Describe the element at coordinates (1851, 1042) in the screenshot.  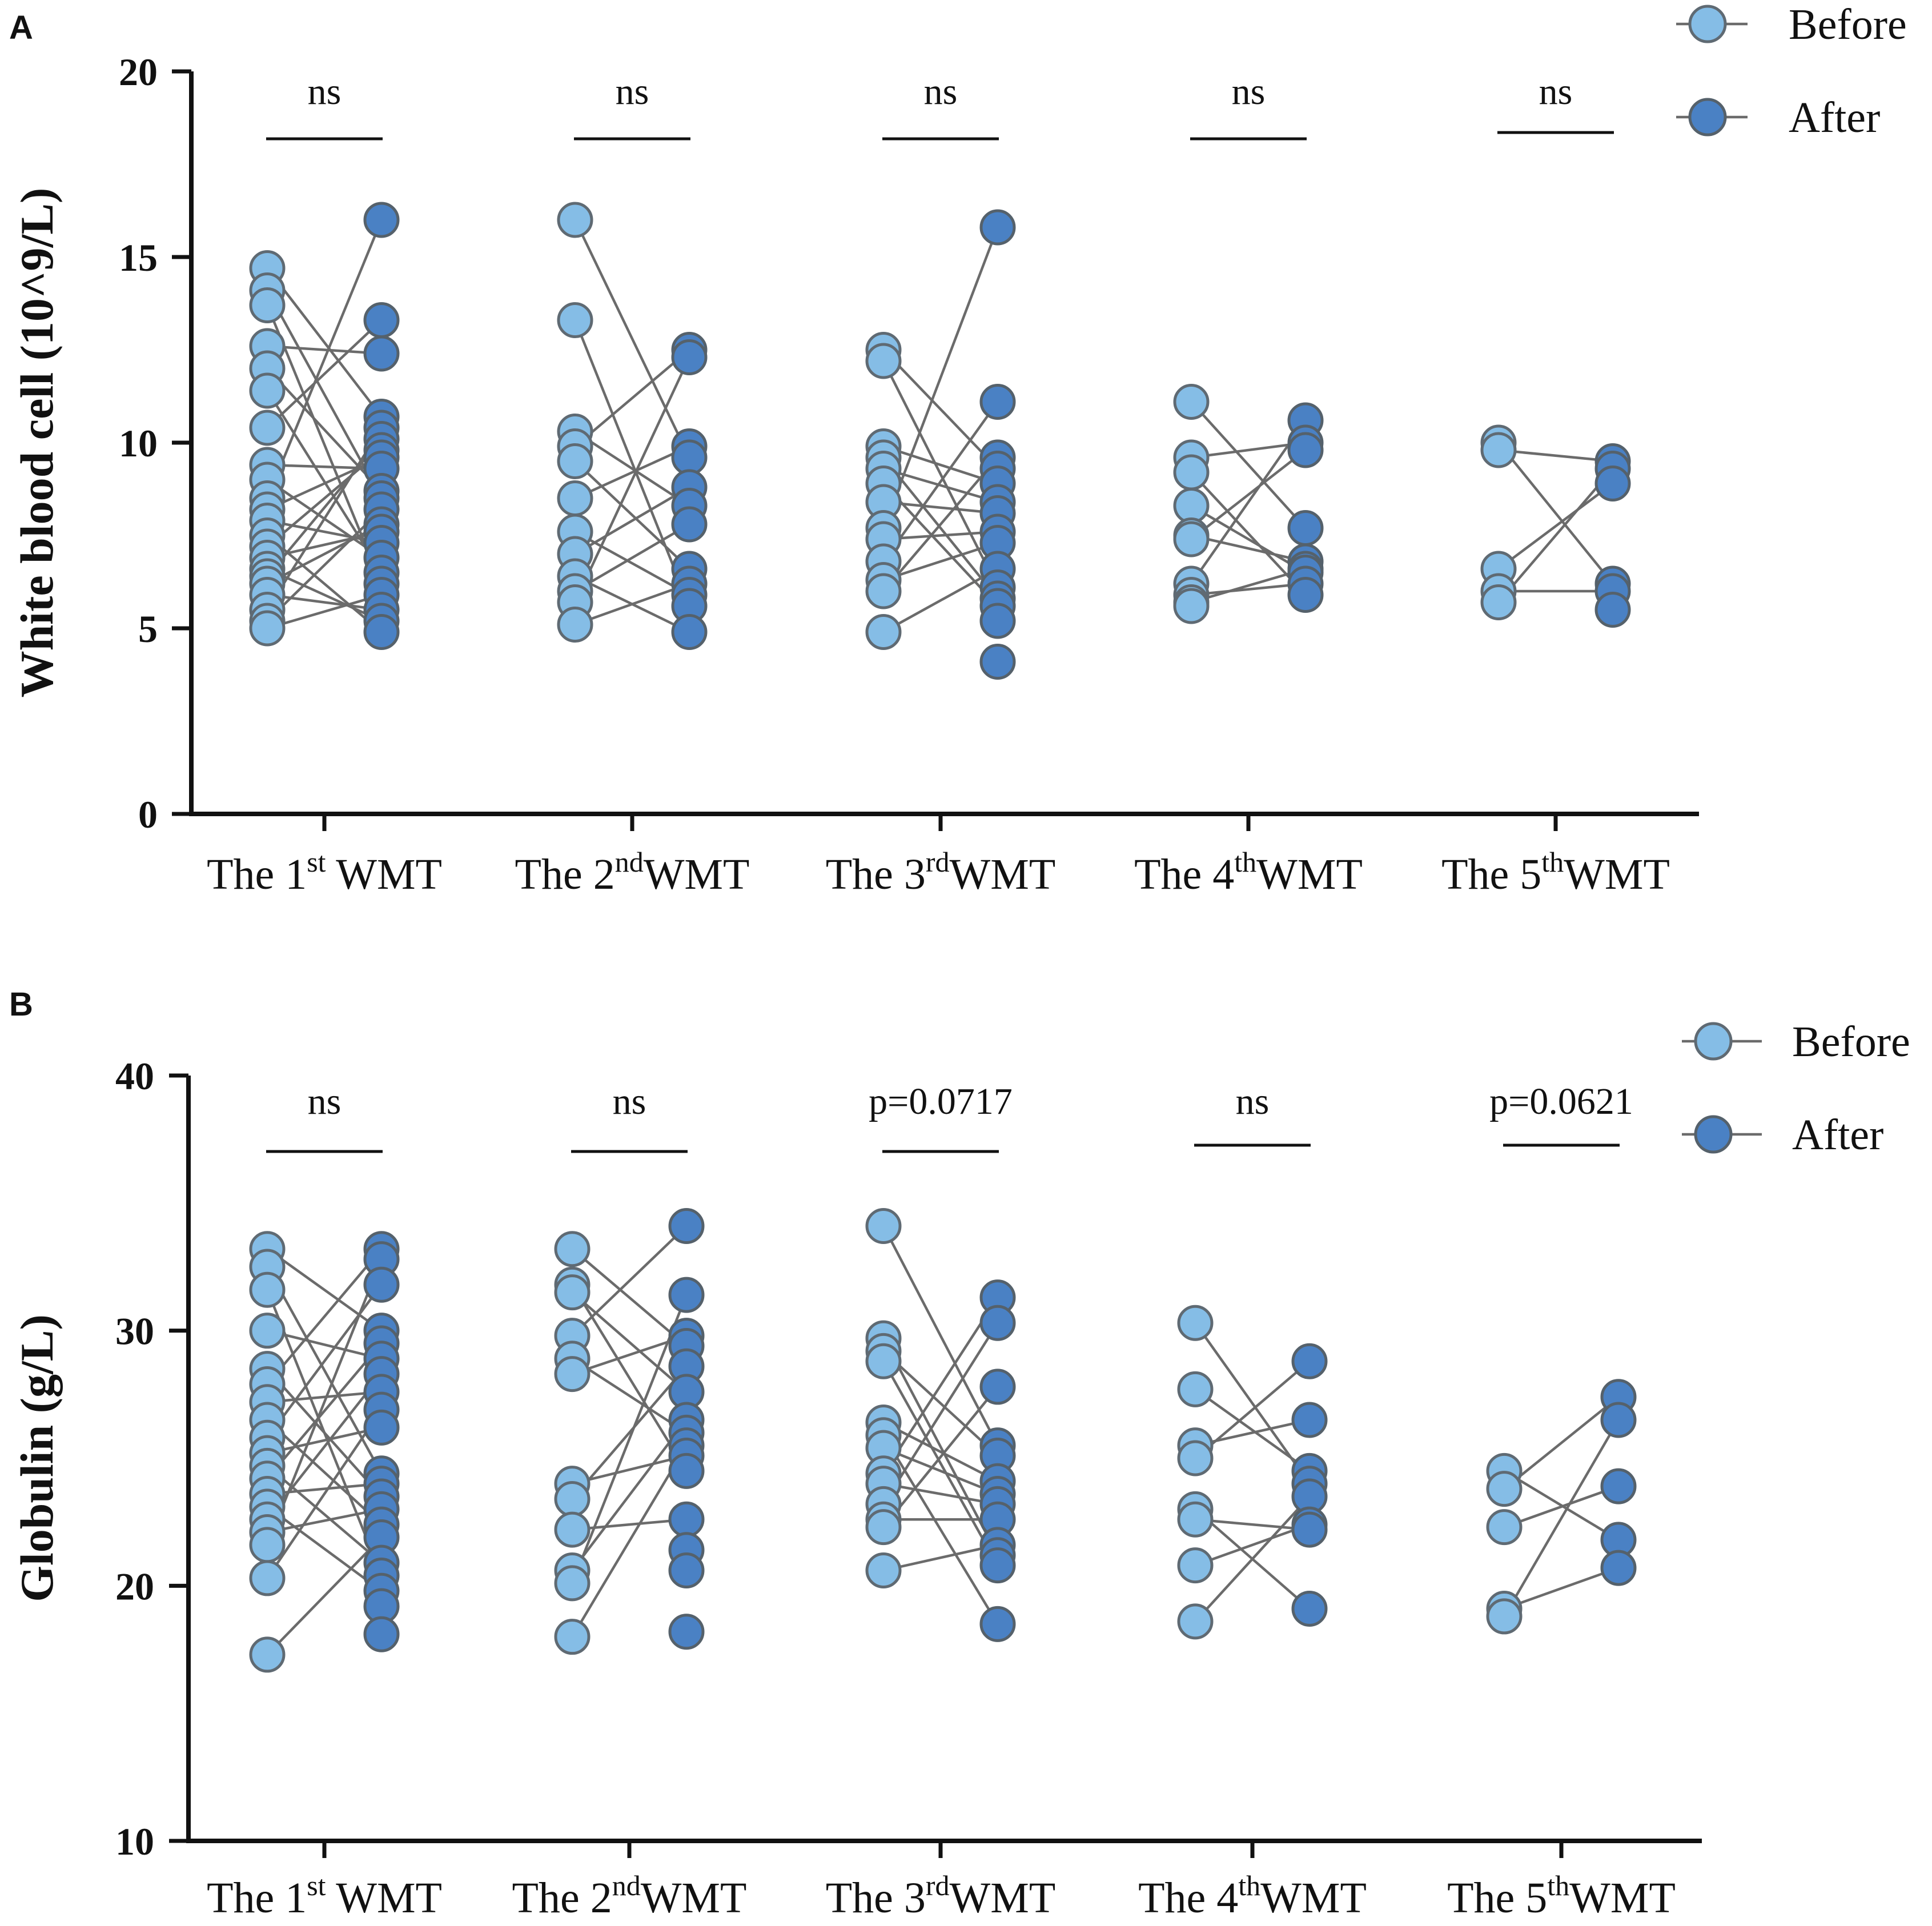
I see `panel-b-legend-before-label: Before` at that location.